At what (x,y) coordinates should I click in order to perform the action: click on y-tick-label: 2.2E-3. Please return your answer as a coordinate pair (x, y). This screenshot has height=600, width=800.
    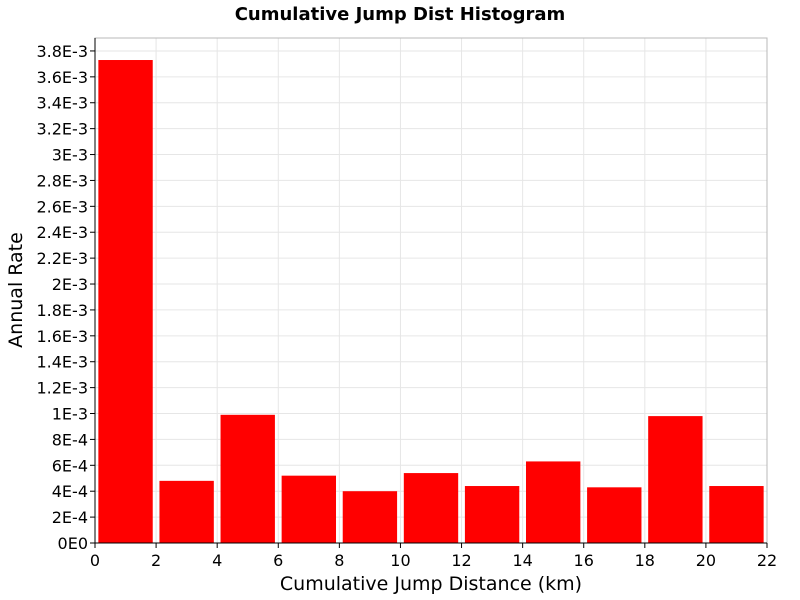
    Looking at the image, I should click on (62, 258).